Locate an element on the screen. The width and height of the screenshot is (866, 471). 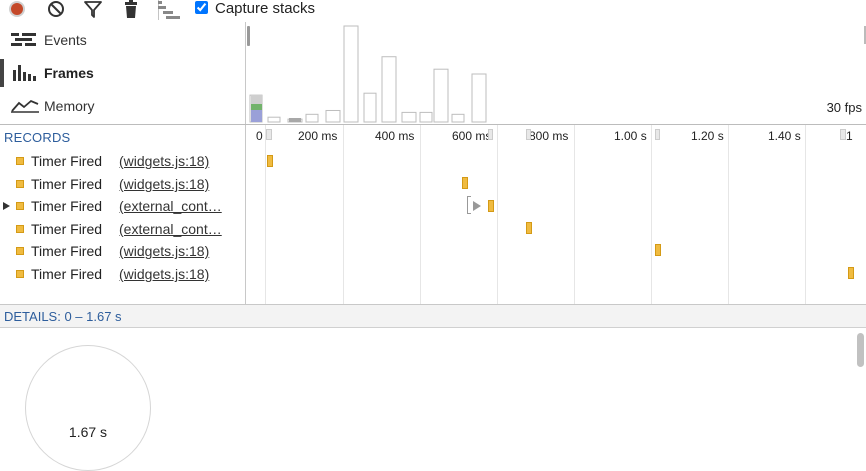
clear-icon is located at coordinates (56, 10).